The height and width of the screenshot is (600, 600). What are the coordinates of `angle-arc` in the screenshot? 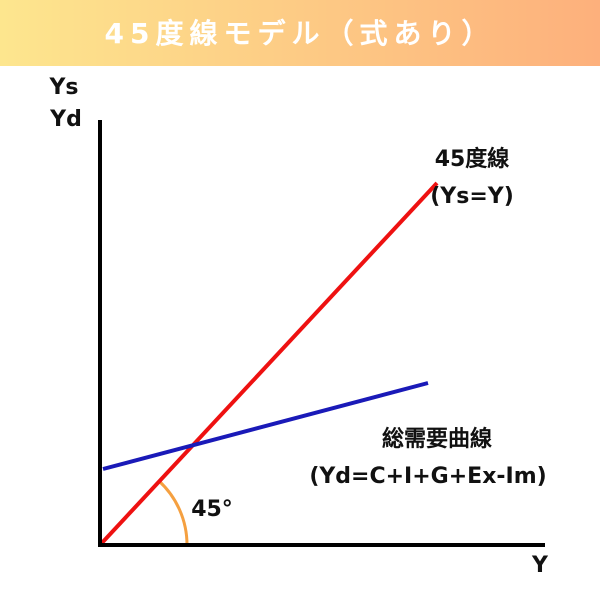 It's located at (173, 512).